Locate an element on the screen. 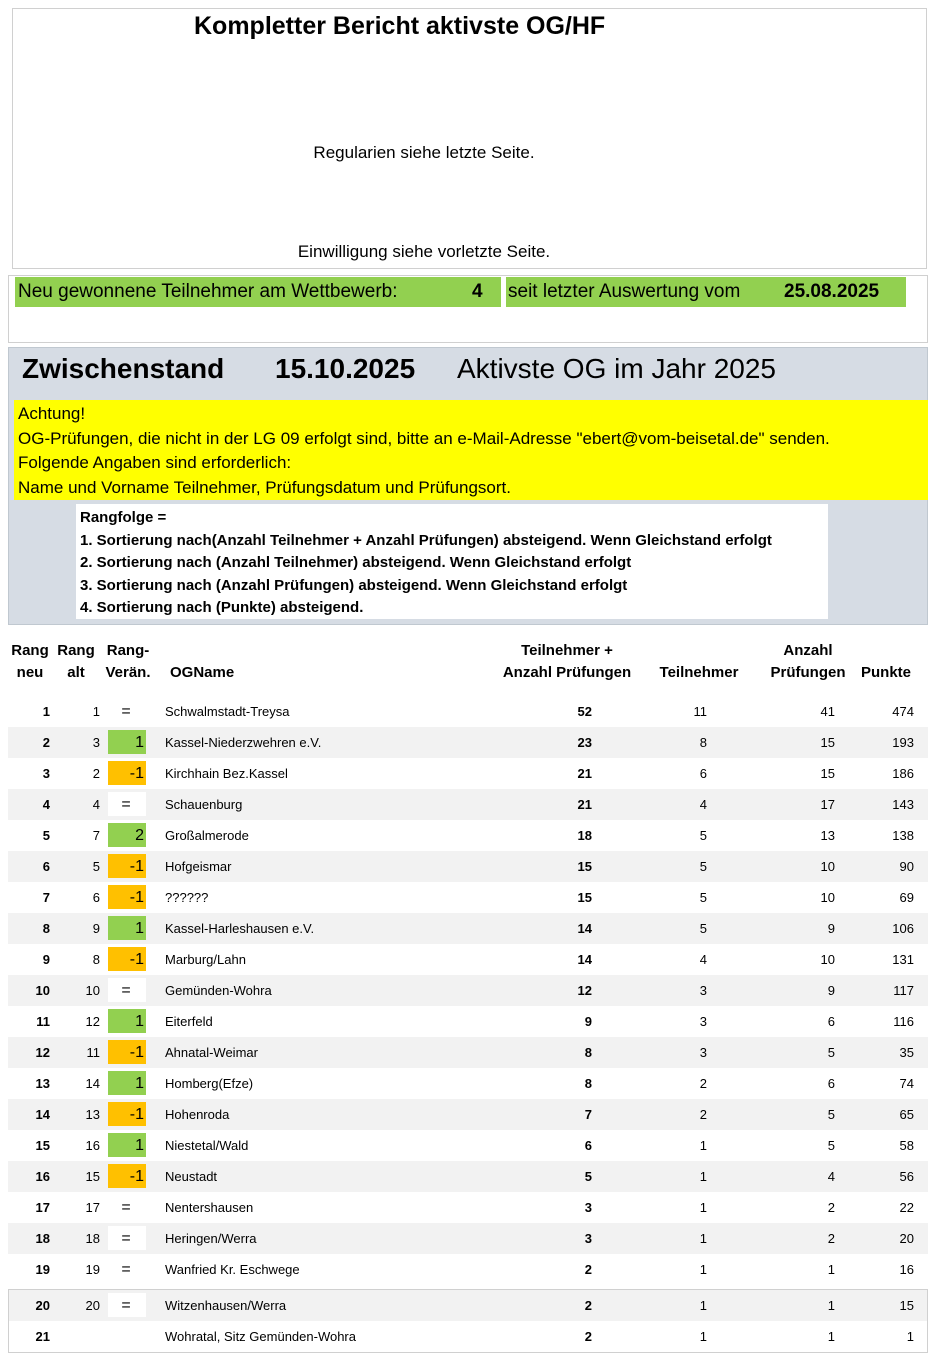 This screenshot has width=936, height=1357. rank-new: 21 is located at coordinates (42, 1336).